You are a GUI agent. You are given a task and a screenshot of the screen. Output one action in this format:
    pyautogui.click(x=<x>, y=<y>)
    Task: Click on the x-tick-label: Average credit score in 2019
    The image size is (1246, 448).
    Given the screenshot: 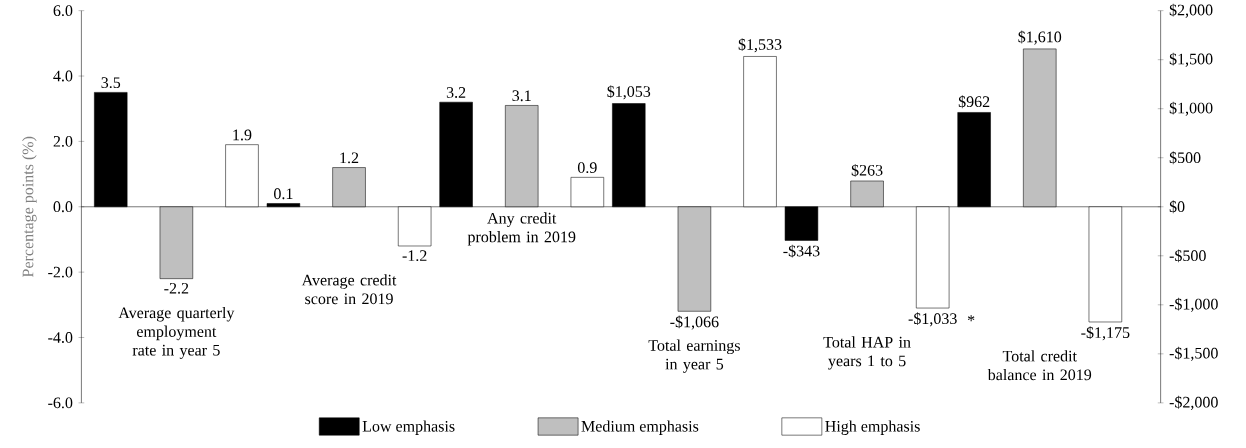 What is the action you would take?
    pyautogui.click(x=349, y=289)
    